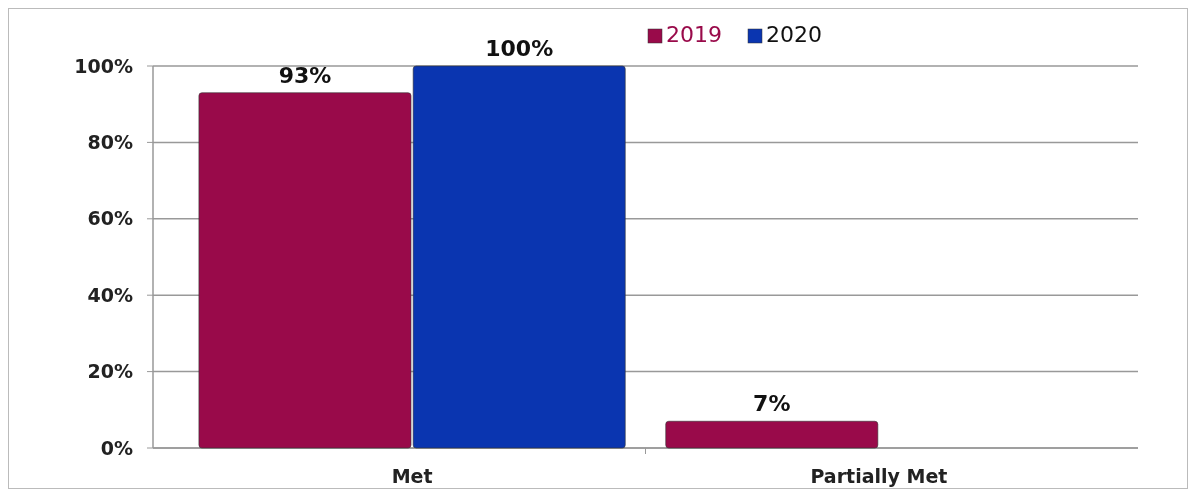 Image resolution: width=1196 pixels, height=497 pixels. What do you see at coordinates (519, 48) in the screenshot?
I see `data-label: 100%` at bounding box center [519, 48].